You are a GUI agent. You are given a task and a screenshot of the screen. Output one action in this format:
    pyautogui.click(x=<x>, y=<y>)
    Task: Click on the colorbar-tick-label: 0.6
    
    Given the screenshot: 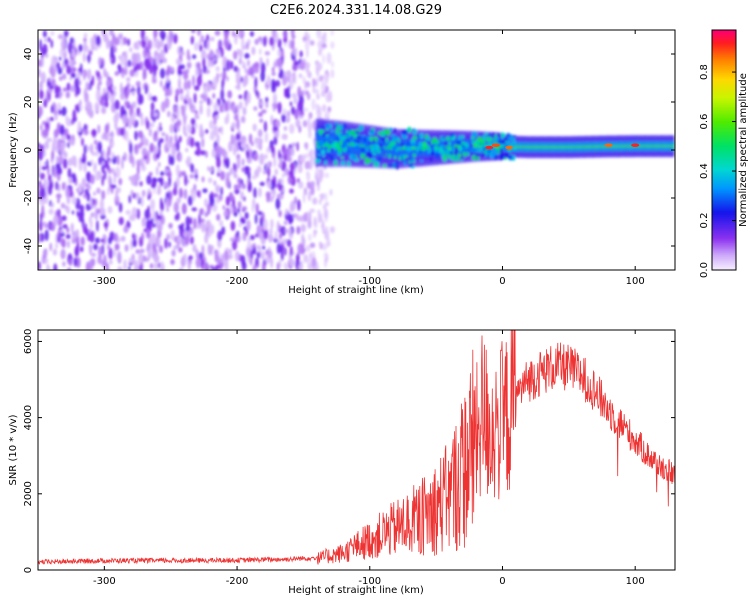 What is the action you would take?
    pyautogui.click(x=704, y=122)
    